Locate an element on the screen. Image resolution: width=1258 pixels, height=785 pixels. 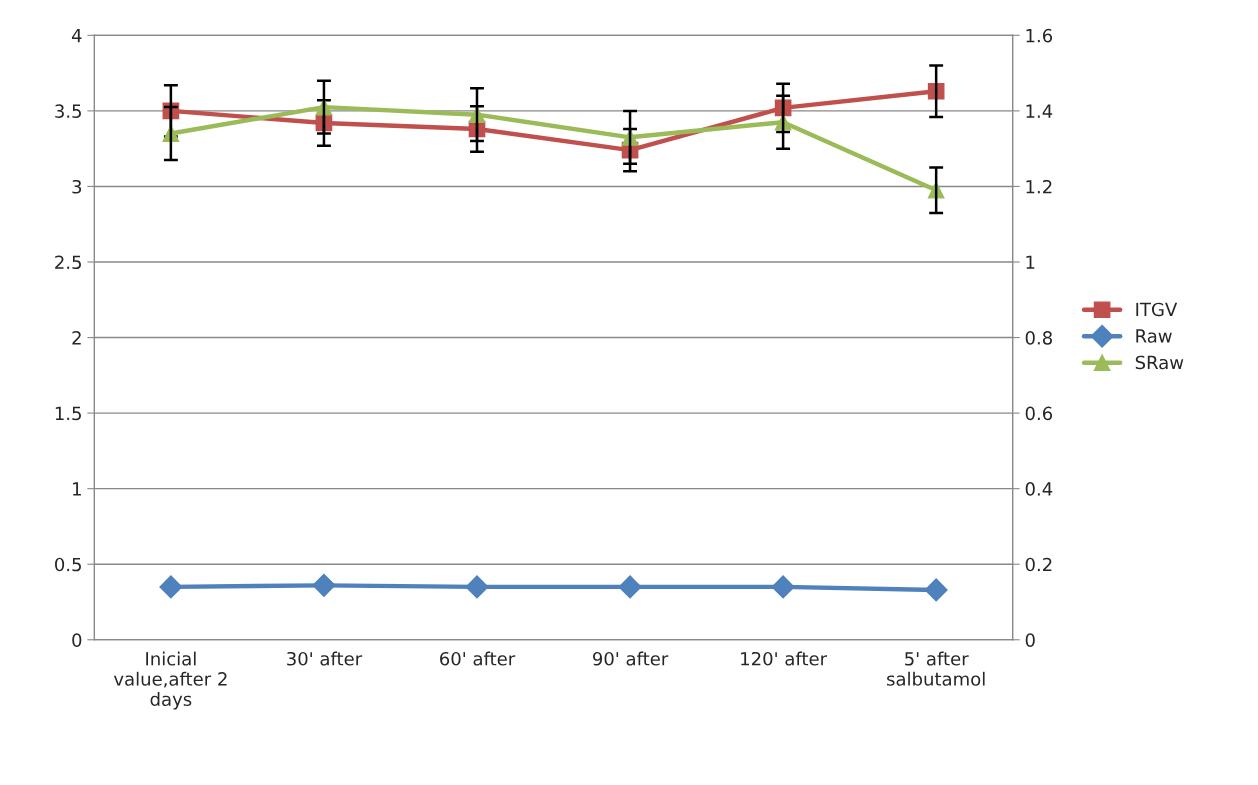
y2-tick-label: 0.4 is located at coordinates (1039, 489).